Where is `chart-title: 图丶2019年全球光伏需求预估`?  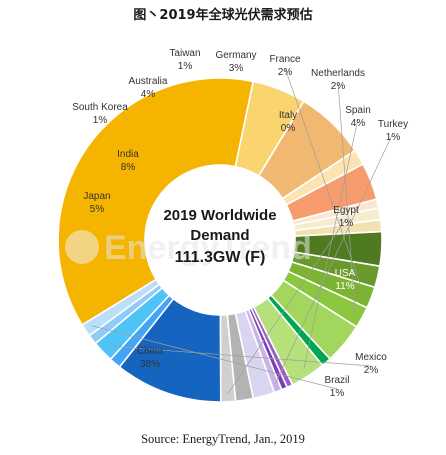
chart-title: 图丶2019年全球光伏需求预估 is located at coordinates (223, 15).